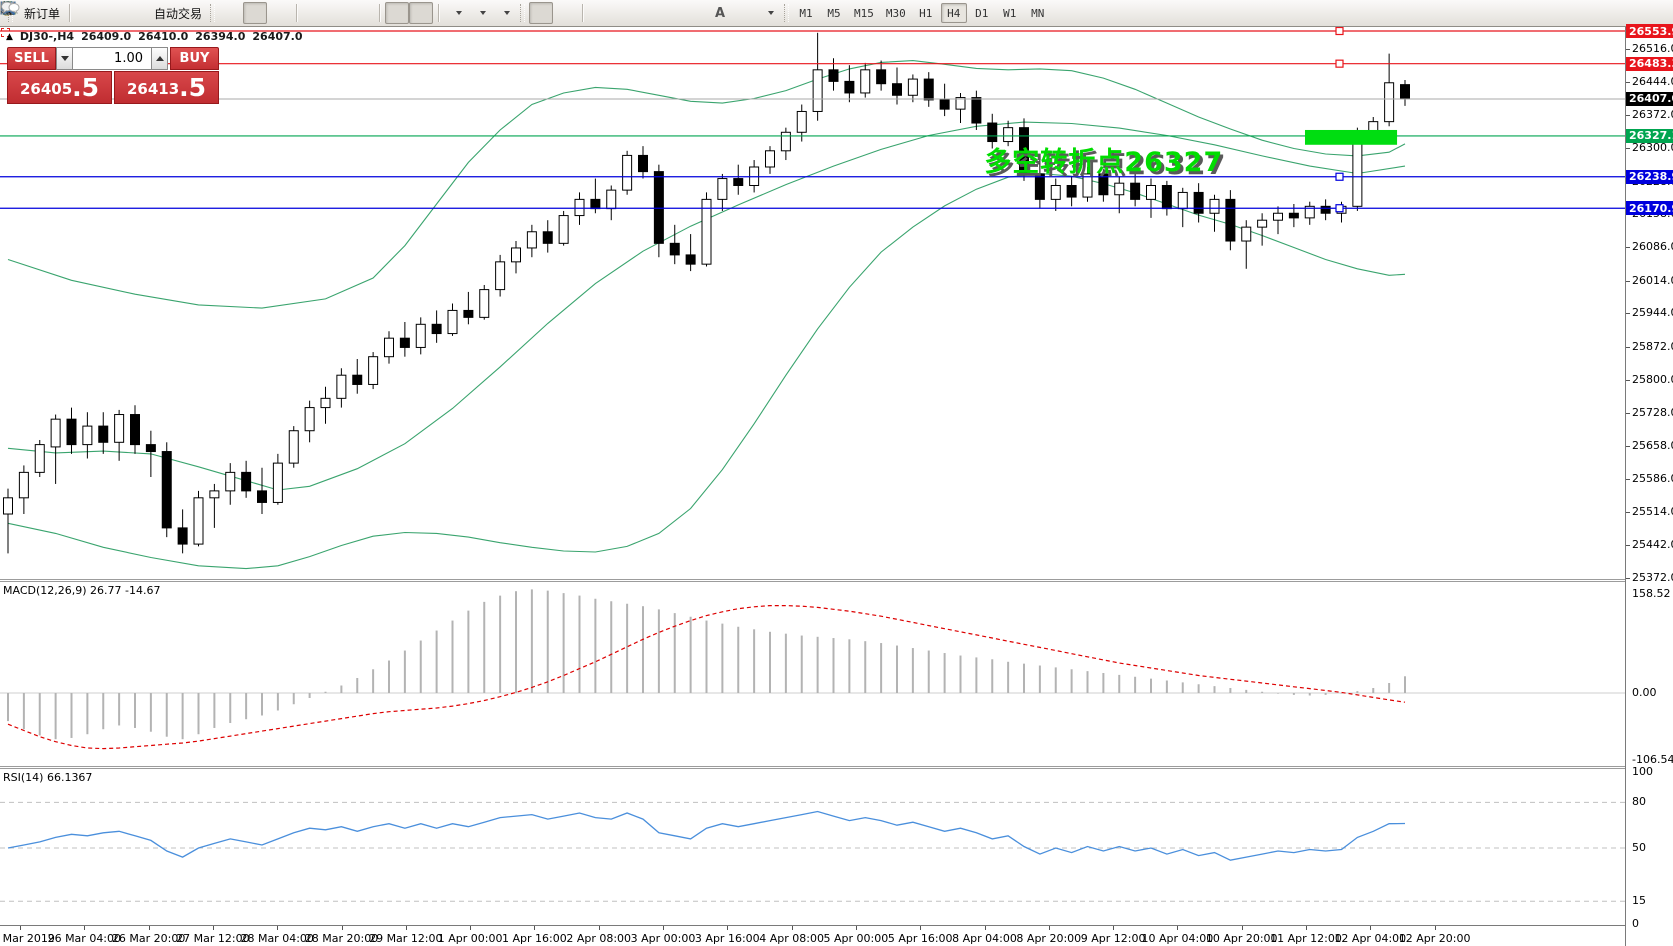 Image resolution: width=1673 pixels, height=946 pixels. I want to click on volume-decrease-button, so click(64, 58).